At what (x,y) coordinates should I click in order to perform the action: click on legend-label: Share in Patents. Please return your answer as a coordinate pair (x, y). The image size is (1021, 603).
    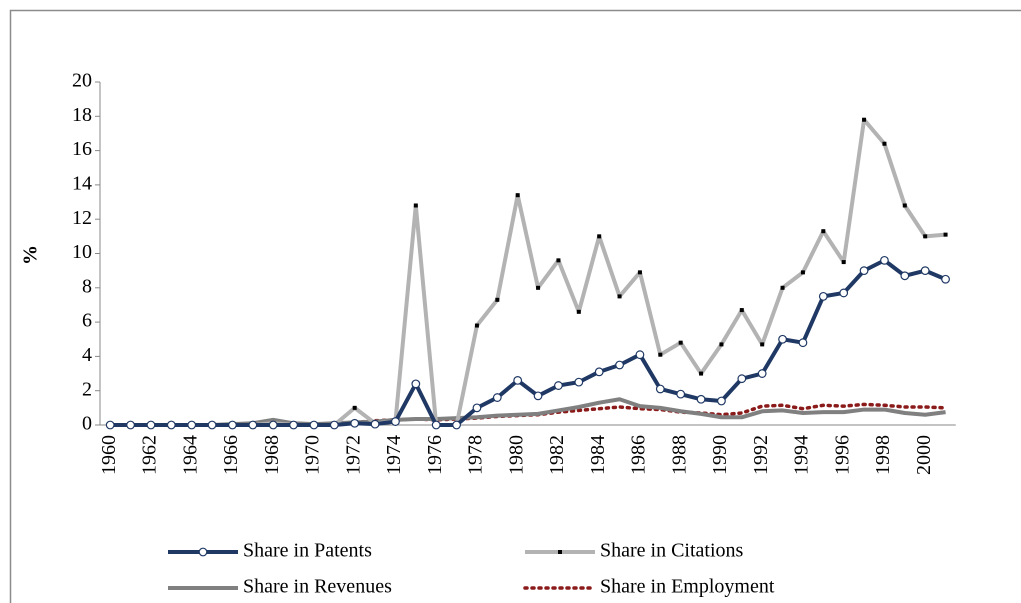
    Looking at the image, I should click on (307, 551).